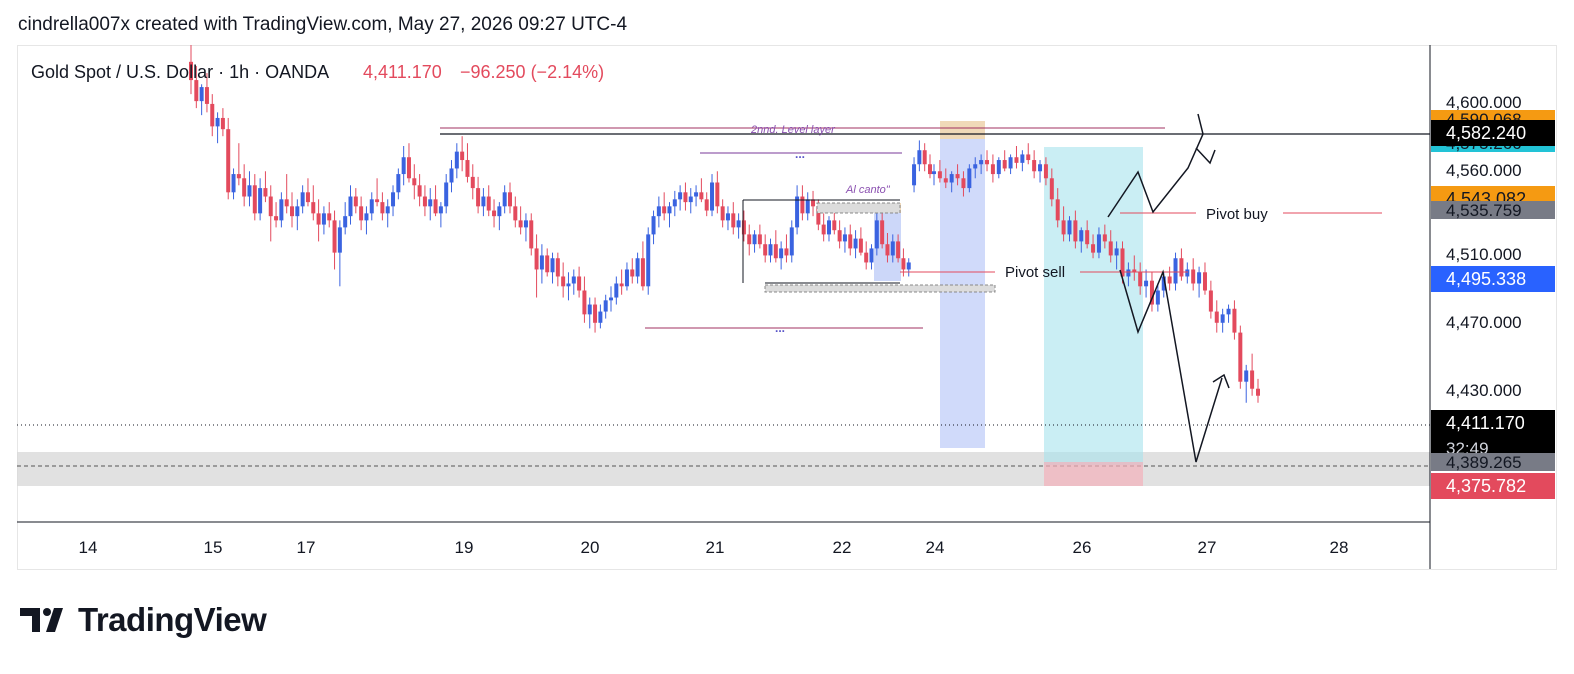 The image size is (1574, 674). I want to click on symbol-title: Gold Spot / U.S. Dollar · 1h · OANDA, so click(180, 72).